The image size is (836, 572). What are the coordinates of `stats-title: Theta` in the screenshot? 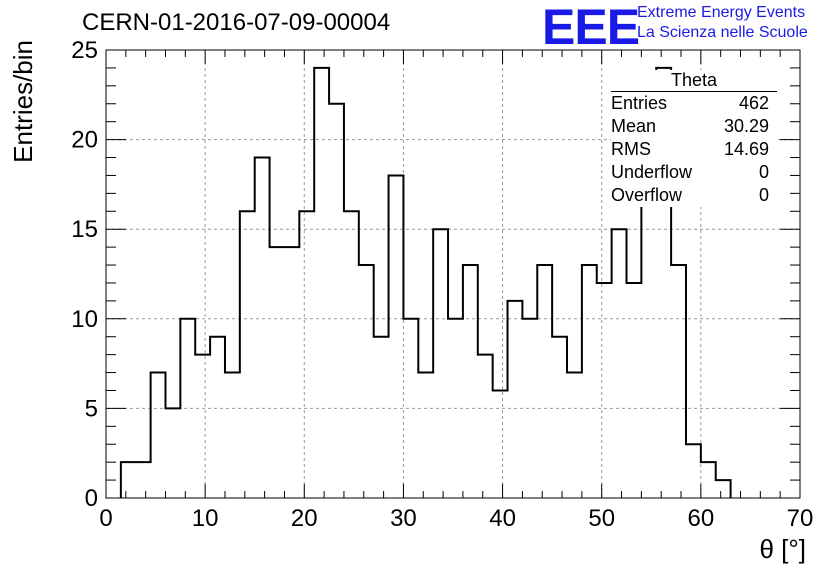 It's located at (694, 81).